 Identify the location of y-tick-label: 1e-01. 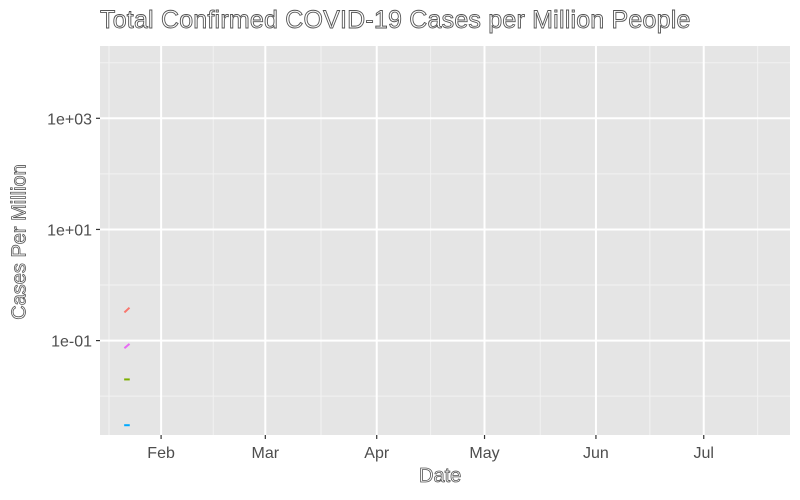
(71, 342).